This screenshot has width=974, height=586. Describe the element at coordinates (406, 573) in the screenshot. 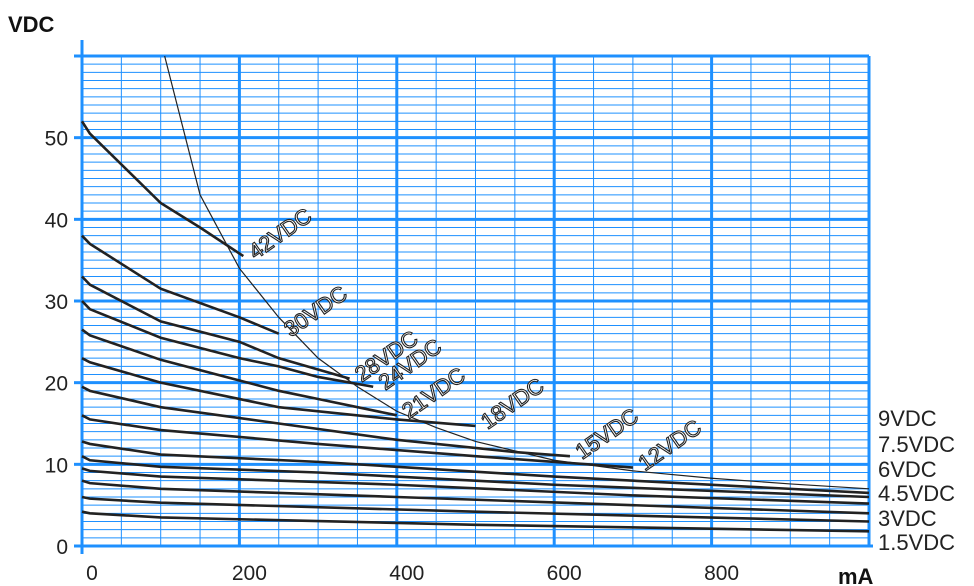

I see `x-tick-label: 400` at that location.